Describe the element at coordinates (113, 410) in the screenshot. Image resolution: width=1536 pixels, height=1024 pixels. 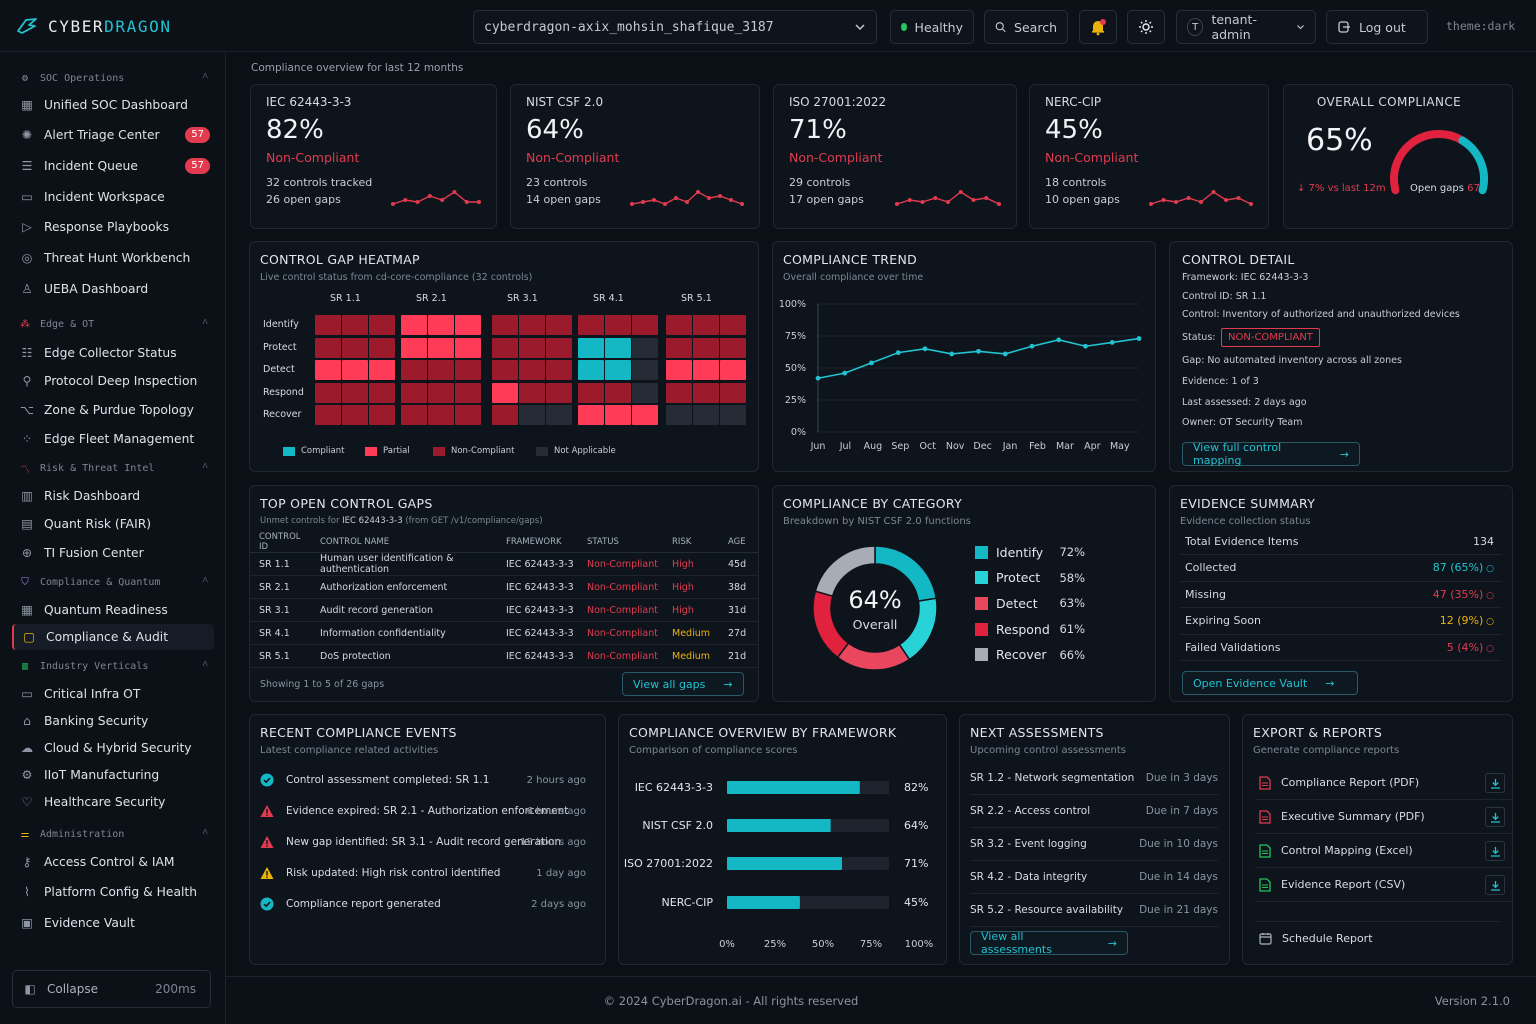
I see `sidebar-item-zone-topology: ⌥ Zone & Purdue Topology` at that location.